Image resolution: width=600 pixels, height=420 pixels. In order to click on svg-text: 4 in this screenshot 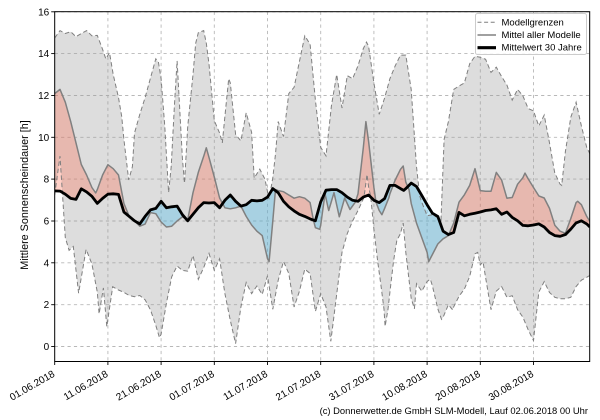, I will do `click(47, 263)`.